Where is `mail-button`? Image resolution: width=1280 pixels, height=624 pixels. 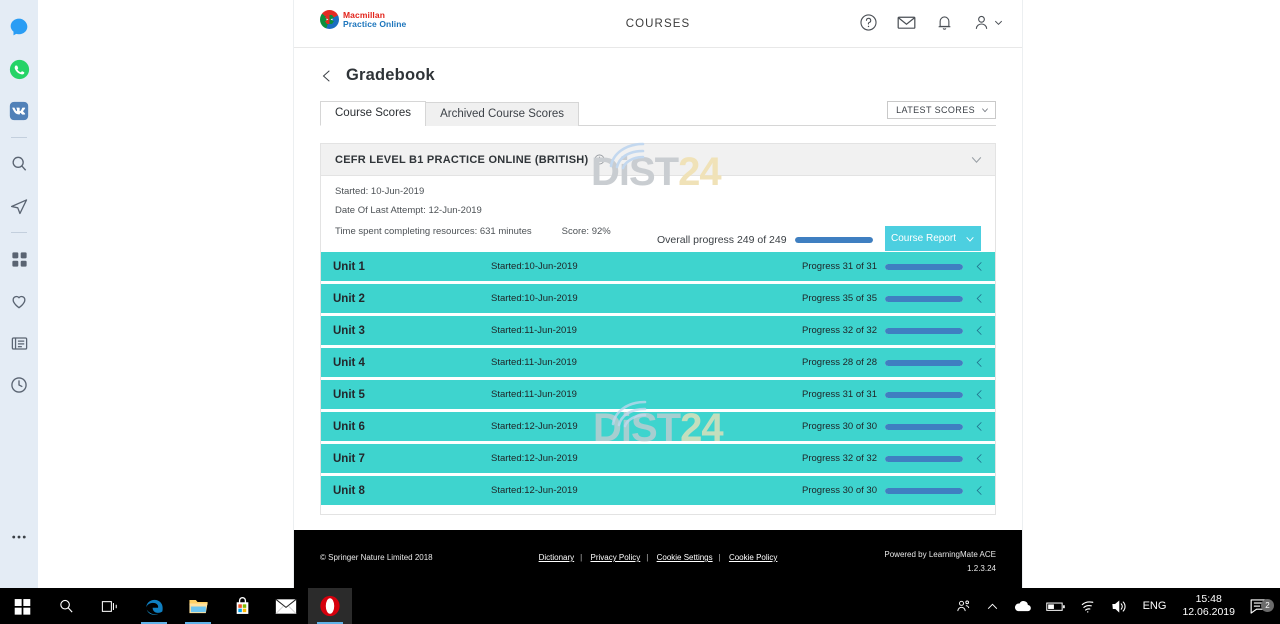 mail-button is located at coordinates (286, 606).